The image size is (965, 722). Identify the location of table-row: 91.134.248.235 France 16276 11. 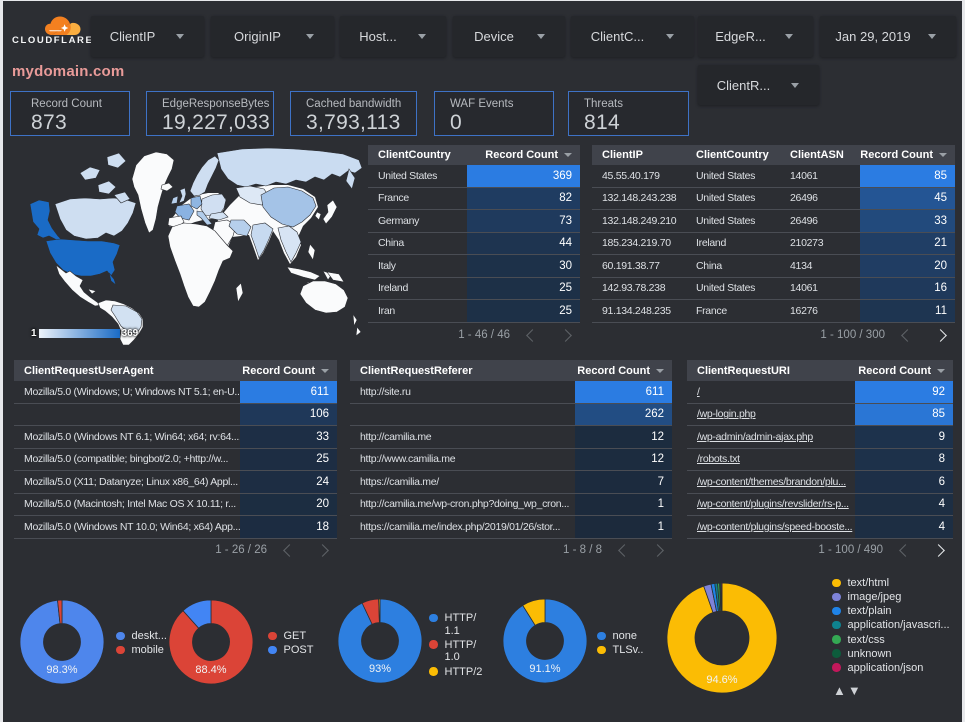
(773, 311).